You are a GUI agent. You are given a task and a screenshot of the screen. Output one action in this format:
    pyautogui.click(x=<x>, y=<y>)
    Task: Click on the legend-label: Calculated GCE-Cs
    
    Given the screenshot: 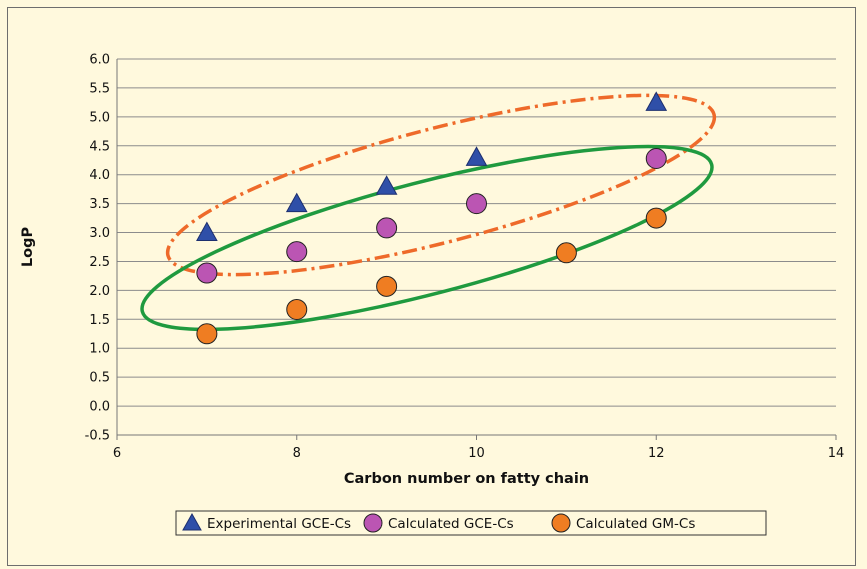 What is the action you would take?
    pyautogui.click(x=451, y=524)
    